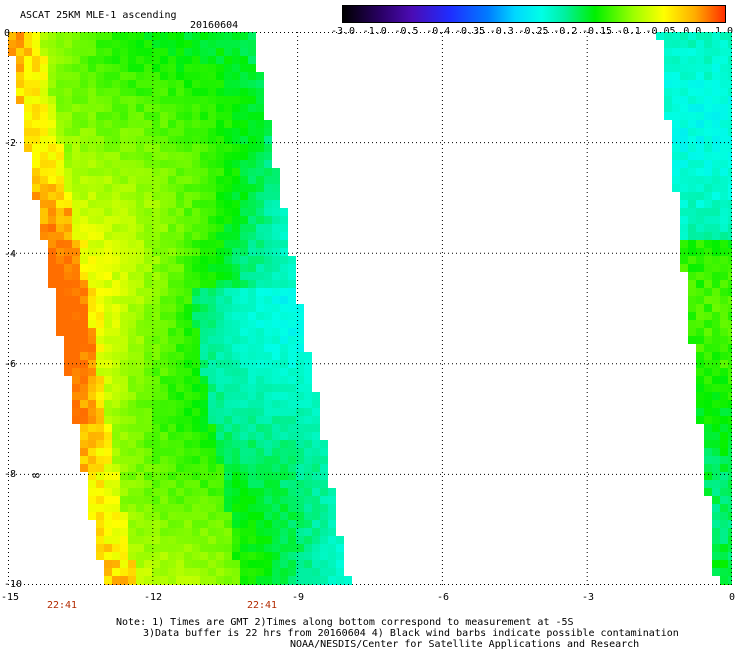 This screenshot has height=650, width=740. Describe the element at coordinates (470, 31) in the screenshot. I see `color-scale-label: -0.35` at that location.